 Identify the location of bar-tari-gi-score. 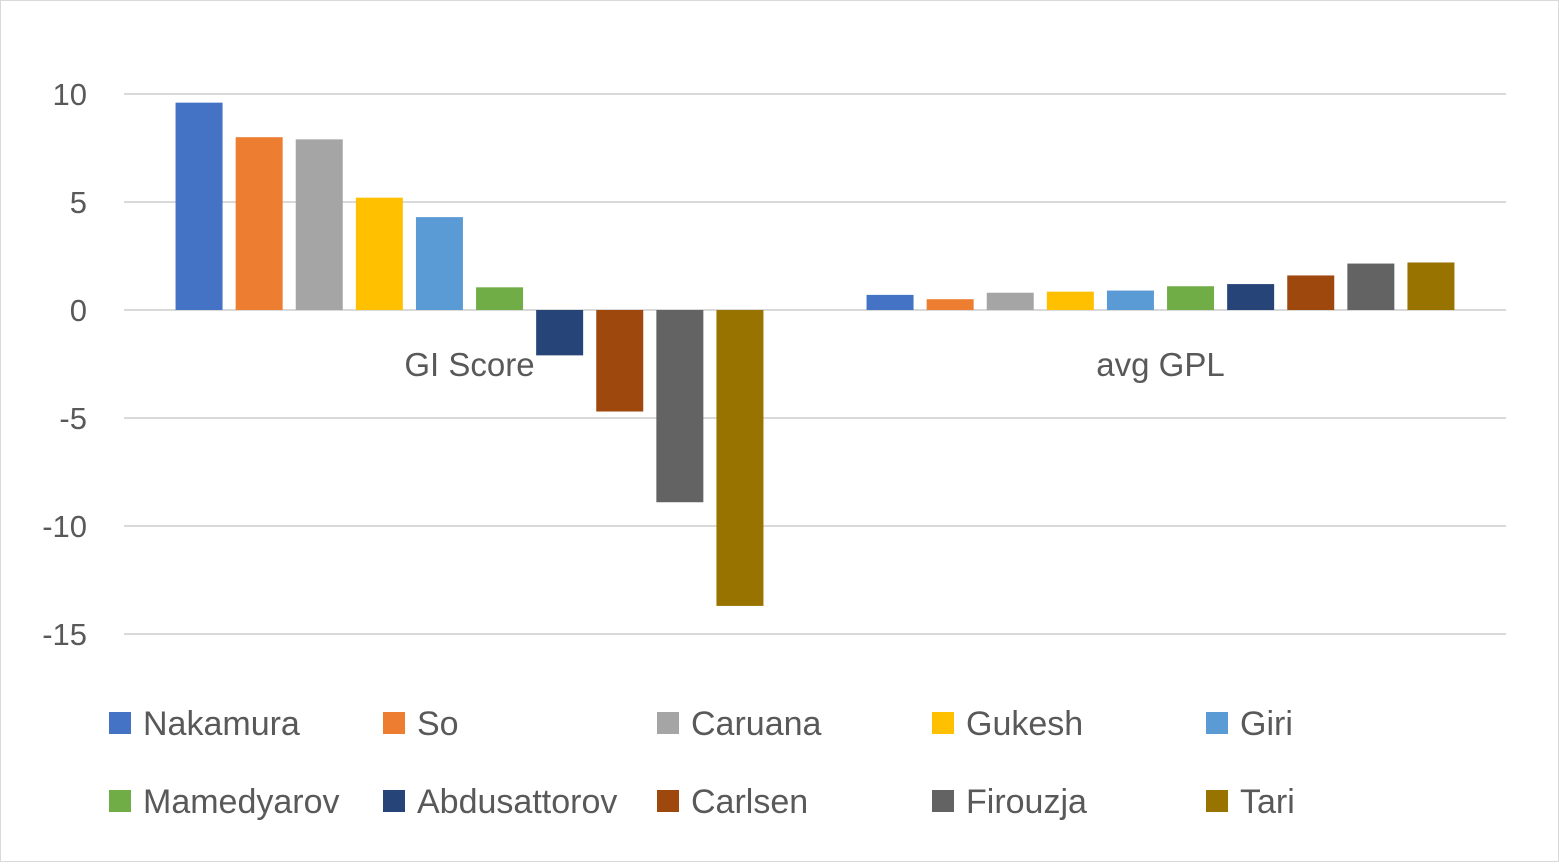
(740, 458).